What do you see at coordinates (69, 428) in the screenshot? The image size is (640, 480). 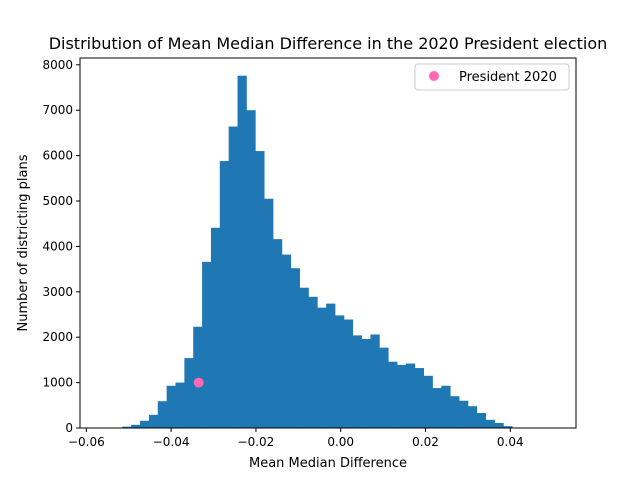 I see `y-tick-label: 0` at bounding box center [69, 428].